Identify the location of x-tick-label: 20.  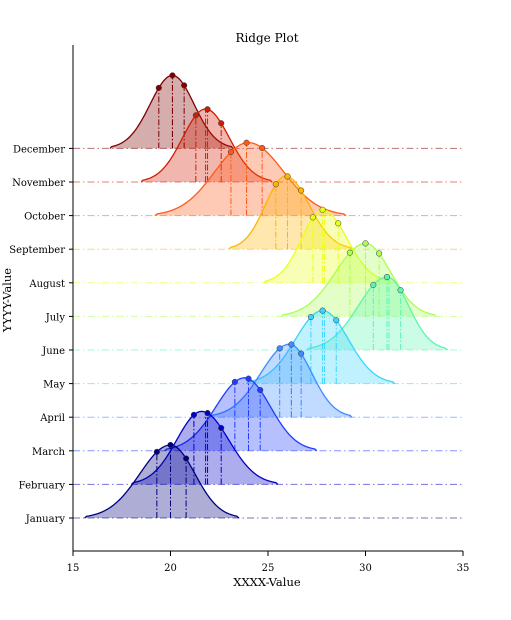
(170, 568).